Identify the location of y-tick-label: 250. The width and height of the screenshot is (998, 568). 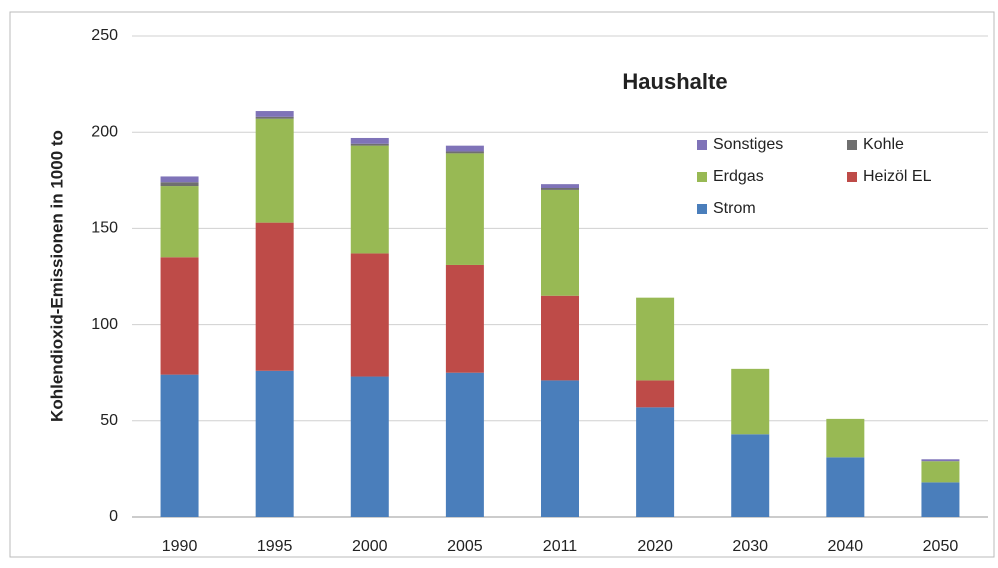
(104, 35).